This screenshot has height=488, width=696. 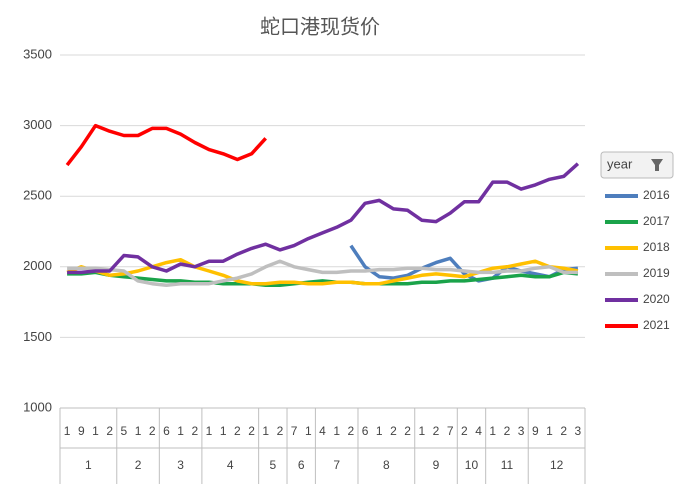 What do you see at coordinates (656, 273) in the screenshot?
I see `legend-label: 2019` at bounding box center [656, 273].